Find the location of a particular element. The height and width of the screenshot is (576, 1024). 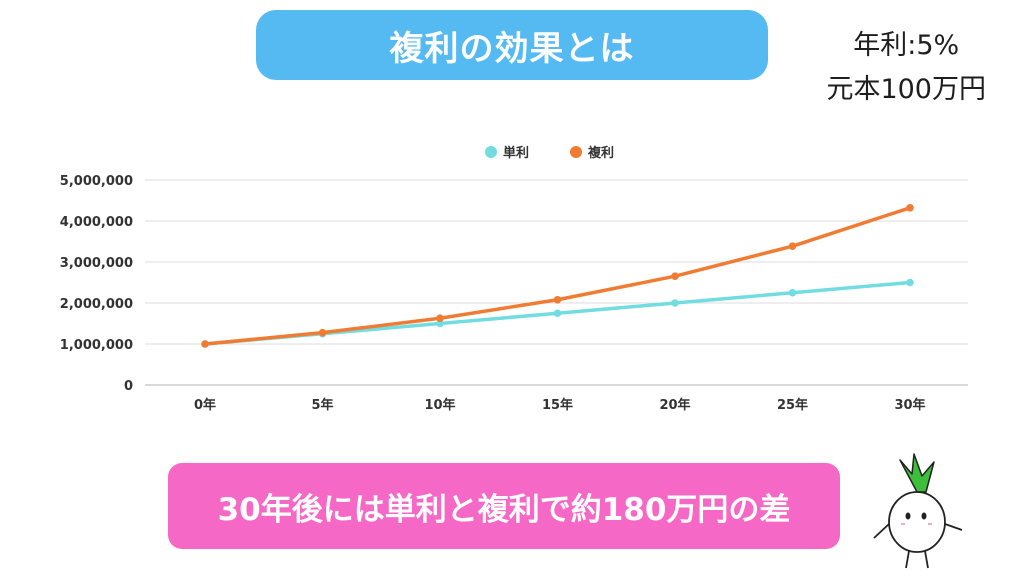

principal-text: 元本100万円 is located at coordinates (906, 89).